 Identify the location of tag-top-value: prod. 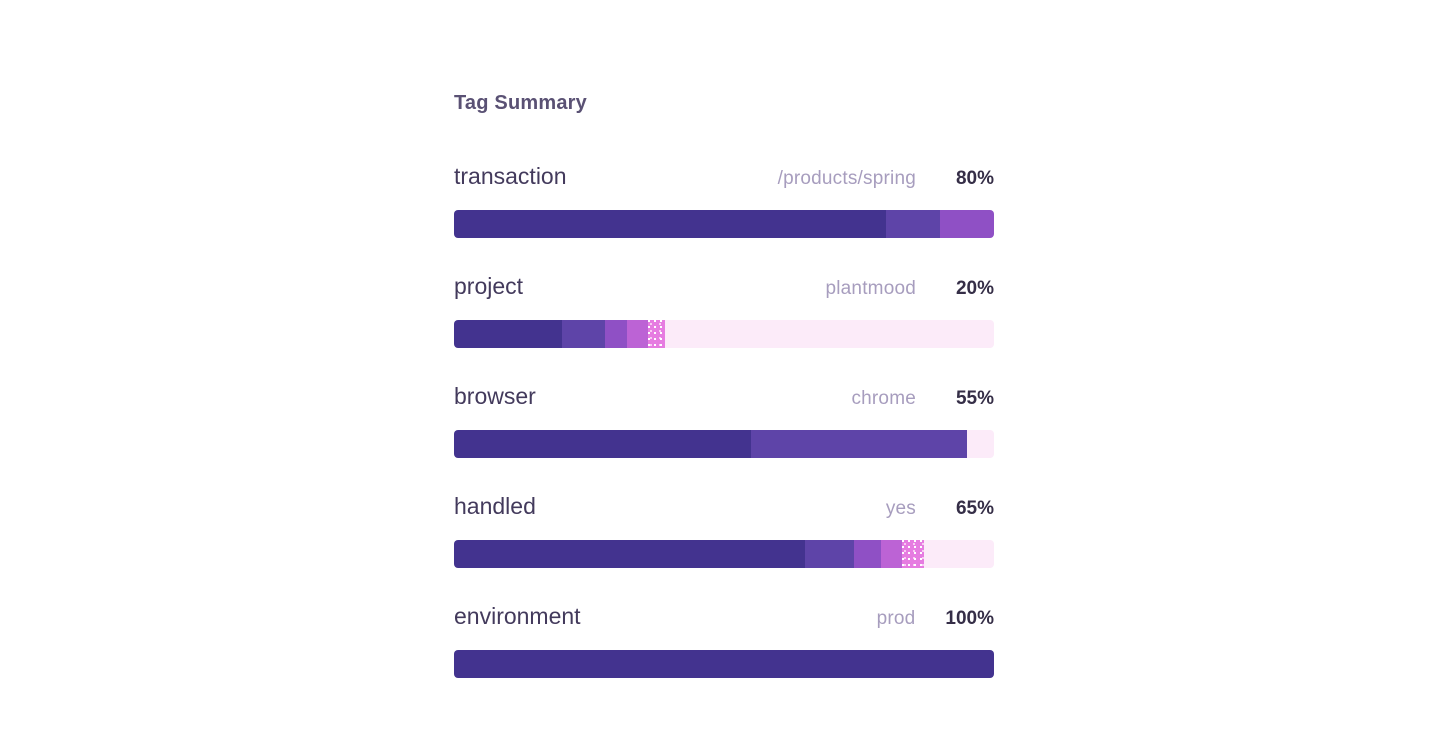
(896, 618).